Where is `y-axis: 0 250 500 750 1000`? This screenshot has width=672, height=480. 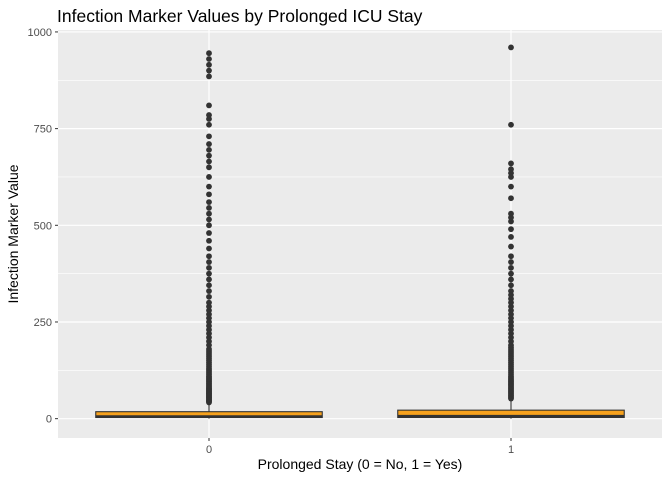 y-axis: 0 250 500 750 1000 is located at coordinates (43, 226).